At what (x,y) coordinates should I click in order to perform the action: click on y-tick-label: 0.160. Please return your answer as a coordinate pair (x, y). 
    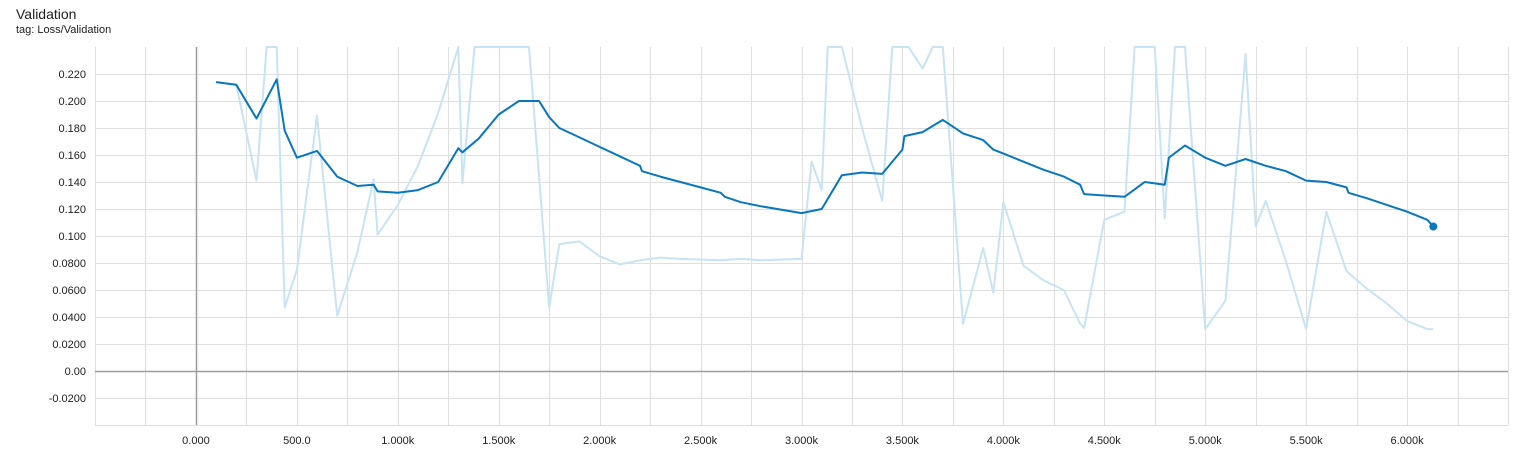
    Looking at the image, I should click on (72, 156).